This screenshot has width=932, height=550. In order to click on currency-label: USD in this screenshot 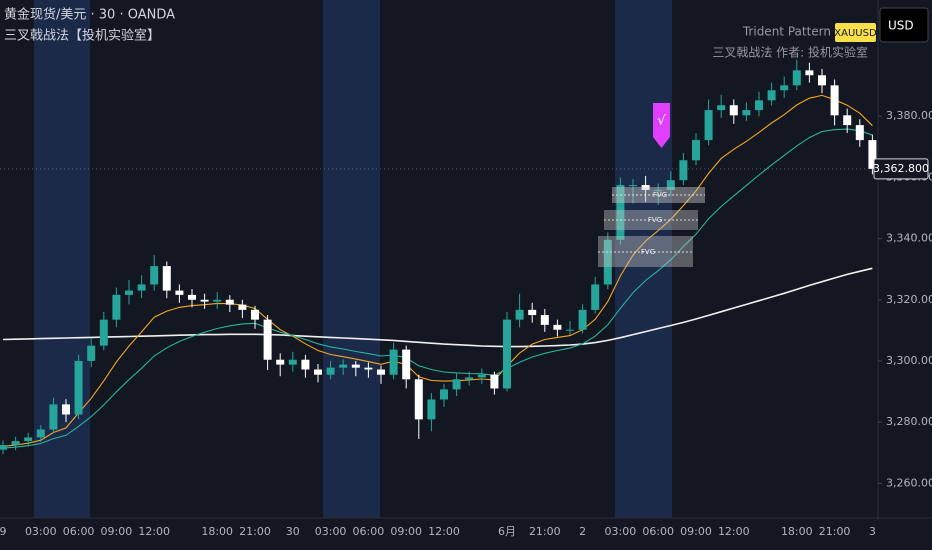, I will do `click(901, 26)`.